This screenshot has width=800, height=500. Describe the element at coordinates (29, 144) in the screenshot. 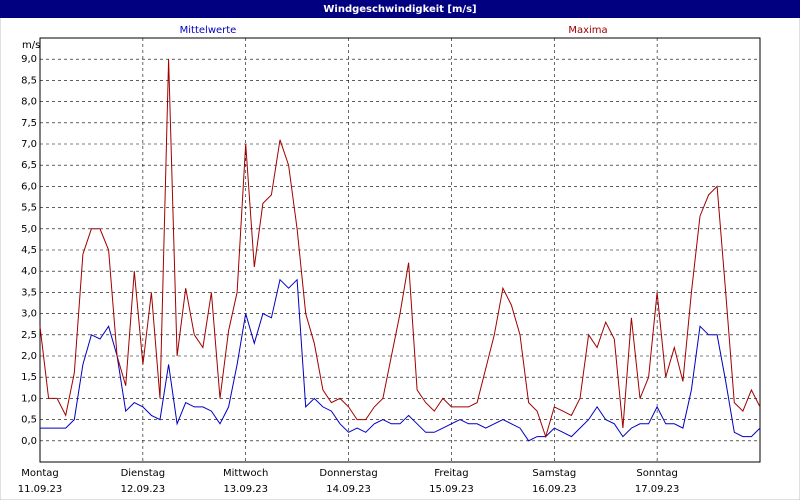

I see `y-tick-label: 7,0` at that location.